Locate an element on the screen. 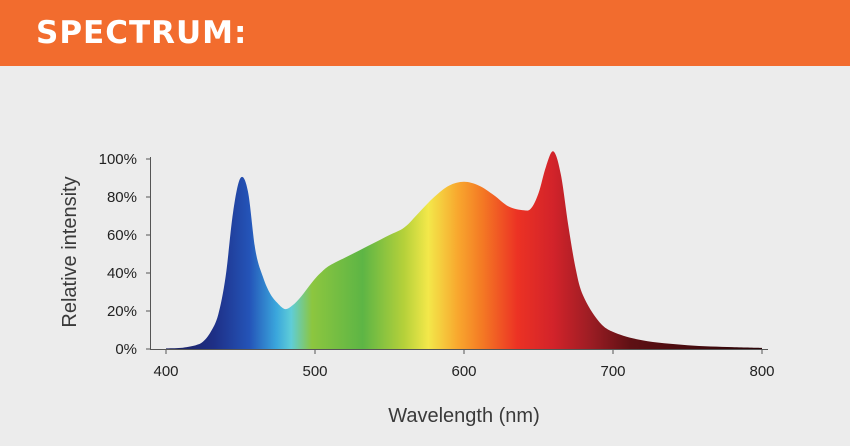  y-axis-title: Relative intensity is located at coordinates (70, 251).